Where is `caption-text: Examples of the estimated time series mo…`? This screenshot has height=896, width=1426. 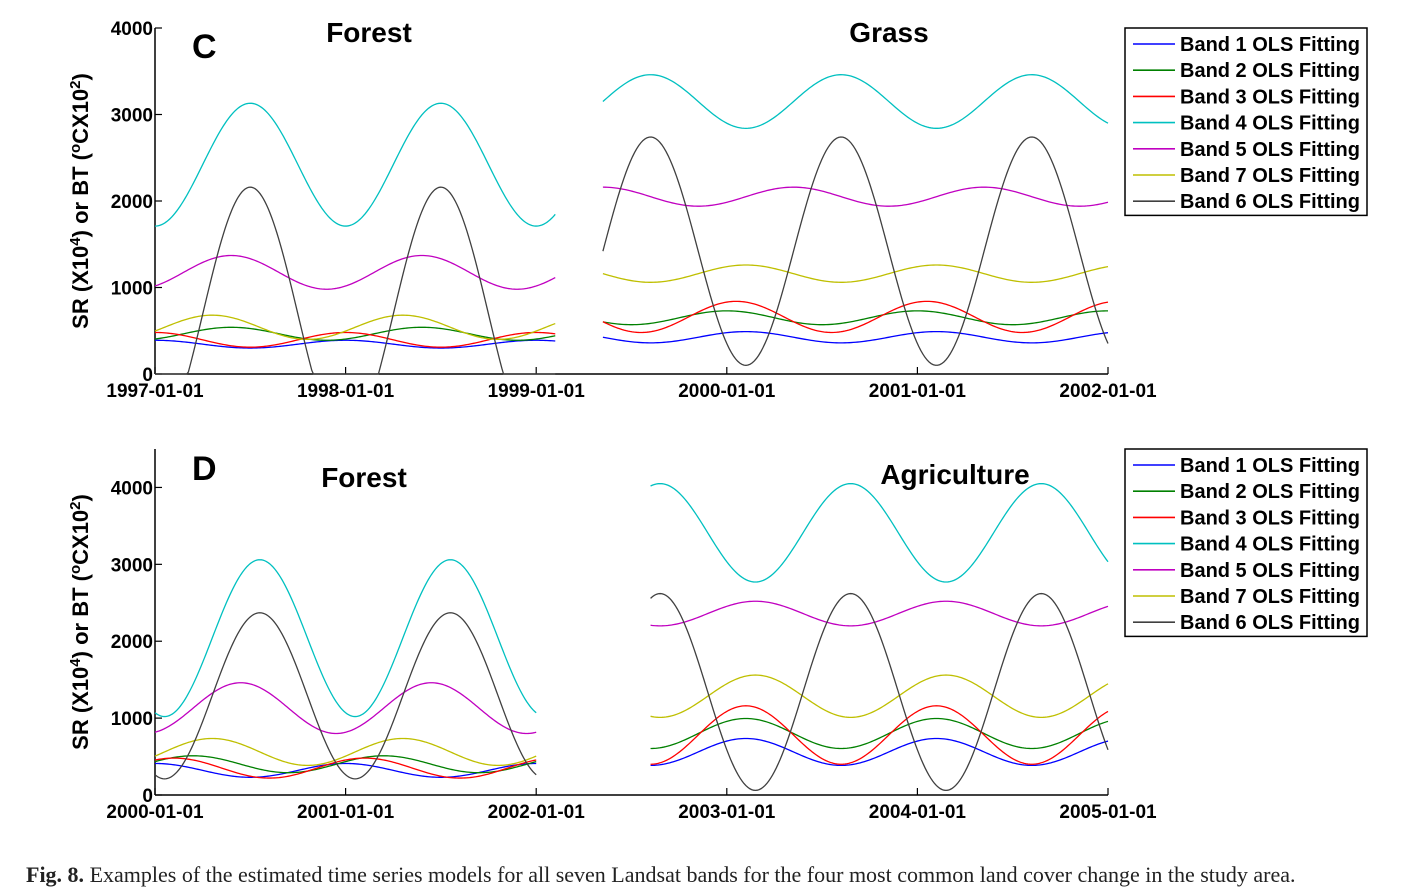
caption-text: Examples of the estimated time series mo… is located at coordinates (690, 874).